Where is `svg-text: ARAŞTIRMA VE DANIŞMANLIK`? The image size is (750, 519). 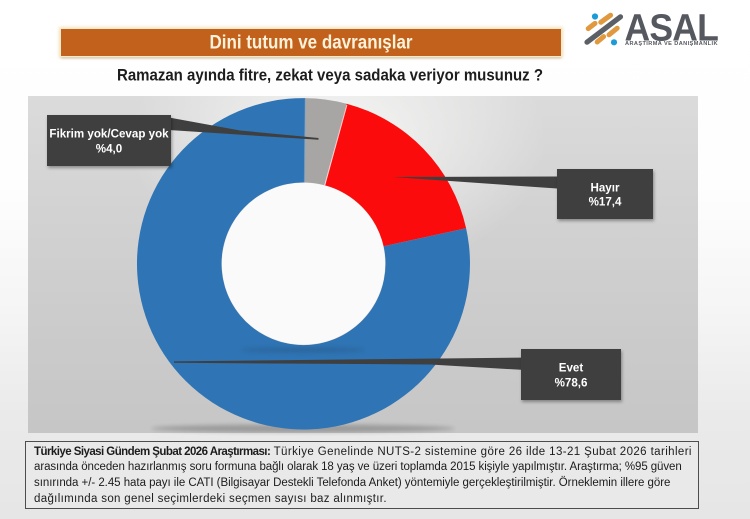 svg-text: ARAŞTIRMA VE DANIŞMANLIK is located at coordinates (671, 44).